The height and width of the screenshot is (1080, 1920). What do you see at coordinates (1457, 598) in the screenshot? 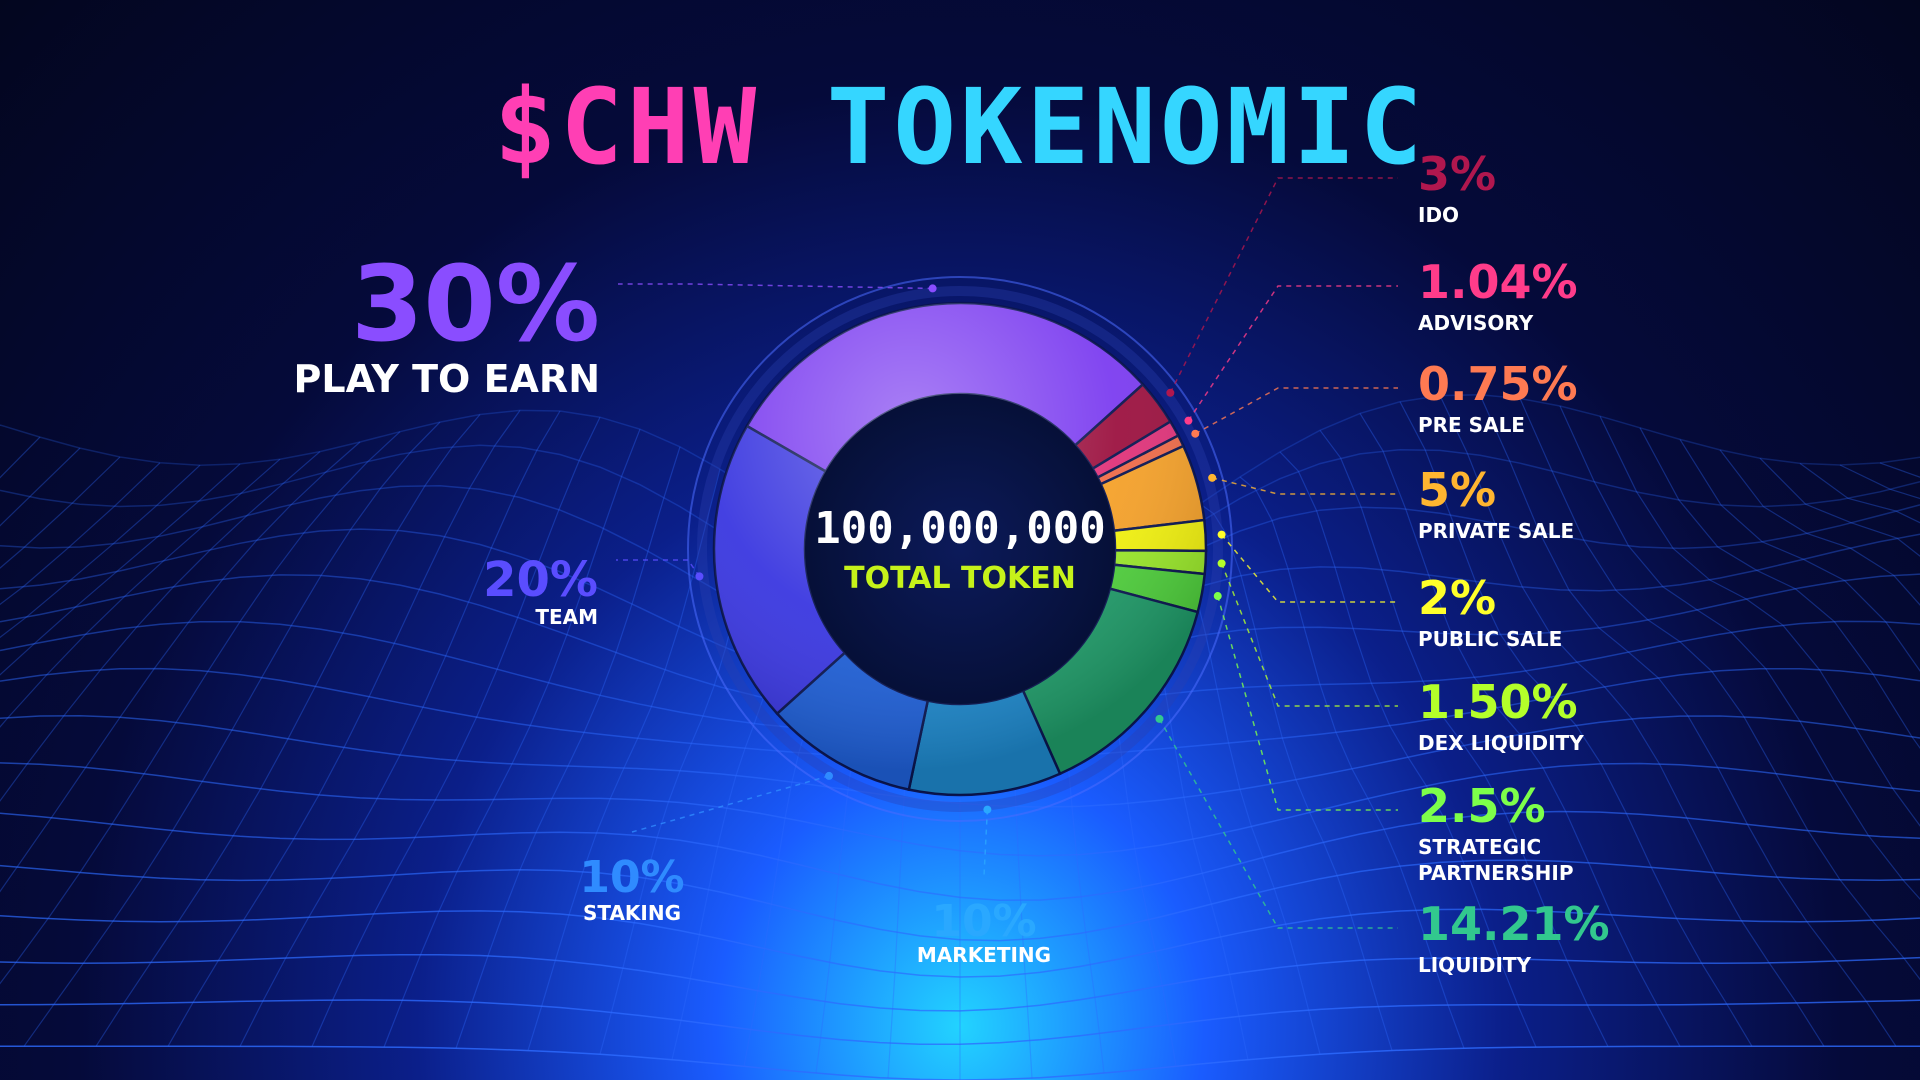
I see `slice-percent-label: 2%` at bounding box center [1457, 598].